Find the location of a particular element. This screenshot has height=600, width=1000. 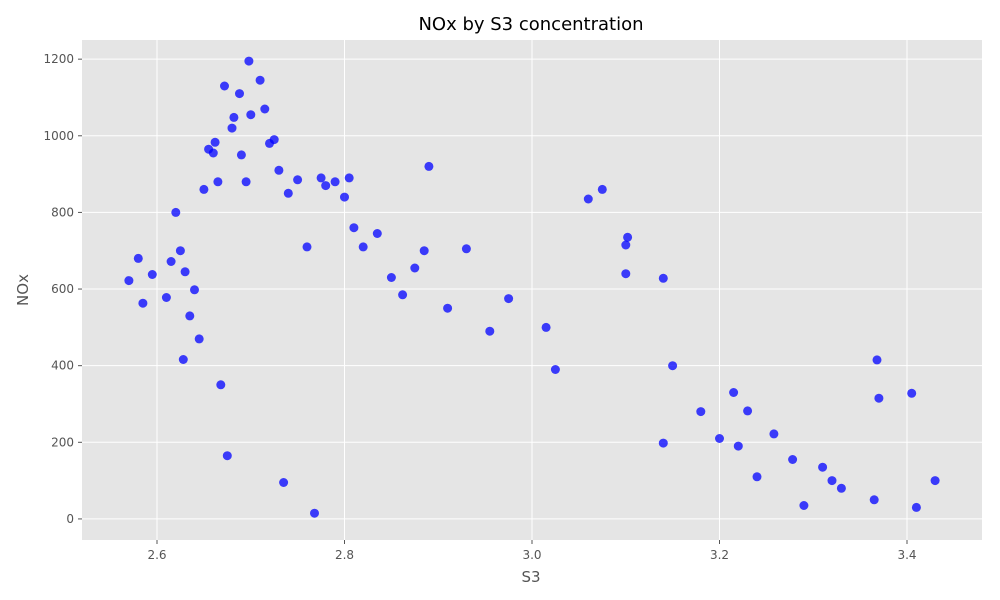

chart-title: NOx by S3 concentration is located at coordinates (530, 24).